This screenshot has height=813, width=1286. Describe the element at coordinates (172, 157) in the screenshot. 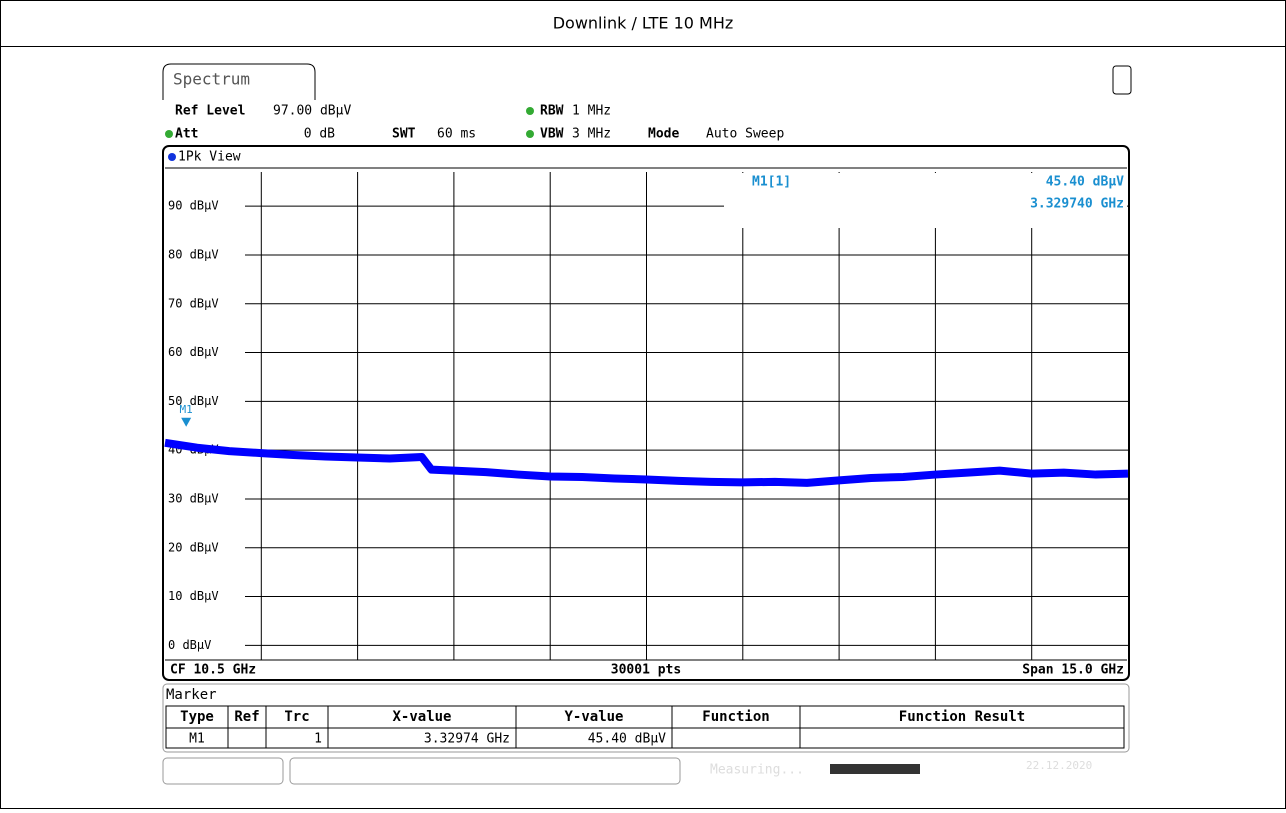

I see `trace-dot` at that location.